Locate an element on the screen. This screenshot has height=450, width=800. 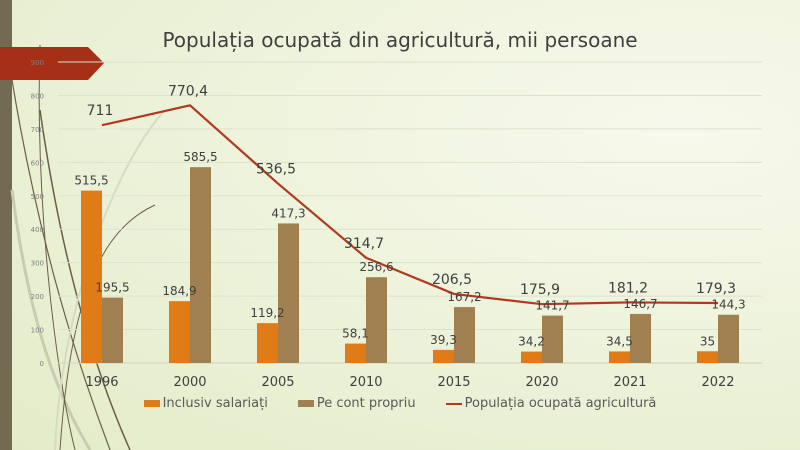
left-stripe is located at coordinates (6, 225).